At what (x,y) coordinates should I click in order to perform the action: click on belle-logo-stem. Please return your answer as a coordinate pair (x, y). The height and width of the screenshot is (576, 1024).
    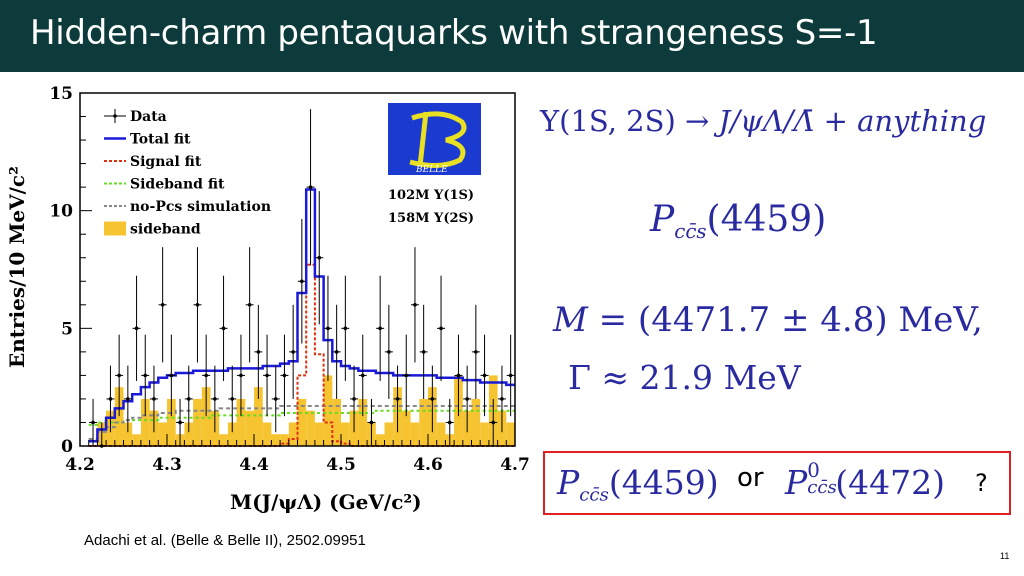
    Looking at the image, I should click on (423, 139).